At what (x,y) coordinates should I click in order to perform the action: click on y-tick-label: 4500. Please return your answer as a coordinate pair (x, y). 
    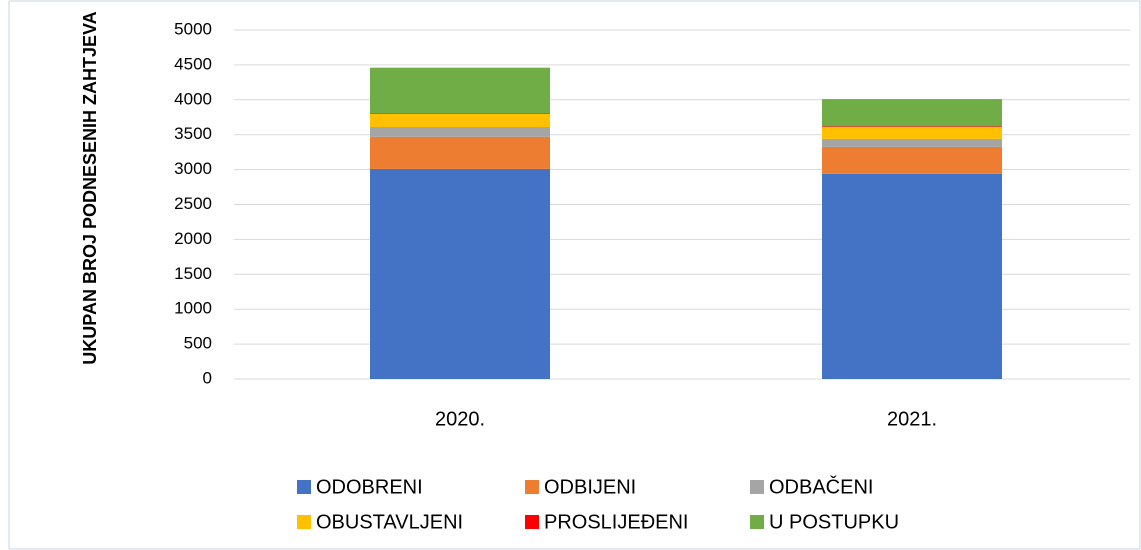
    Looking at the image, I should click on (193, 63).